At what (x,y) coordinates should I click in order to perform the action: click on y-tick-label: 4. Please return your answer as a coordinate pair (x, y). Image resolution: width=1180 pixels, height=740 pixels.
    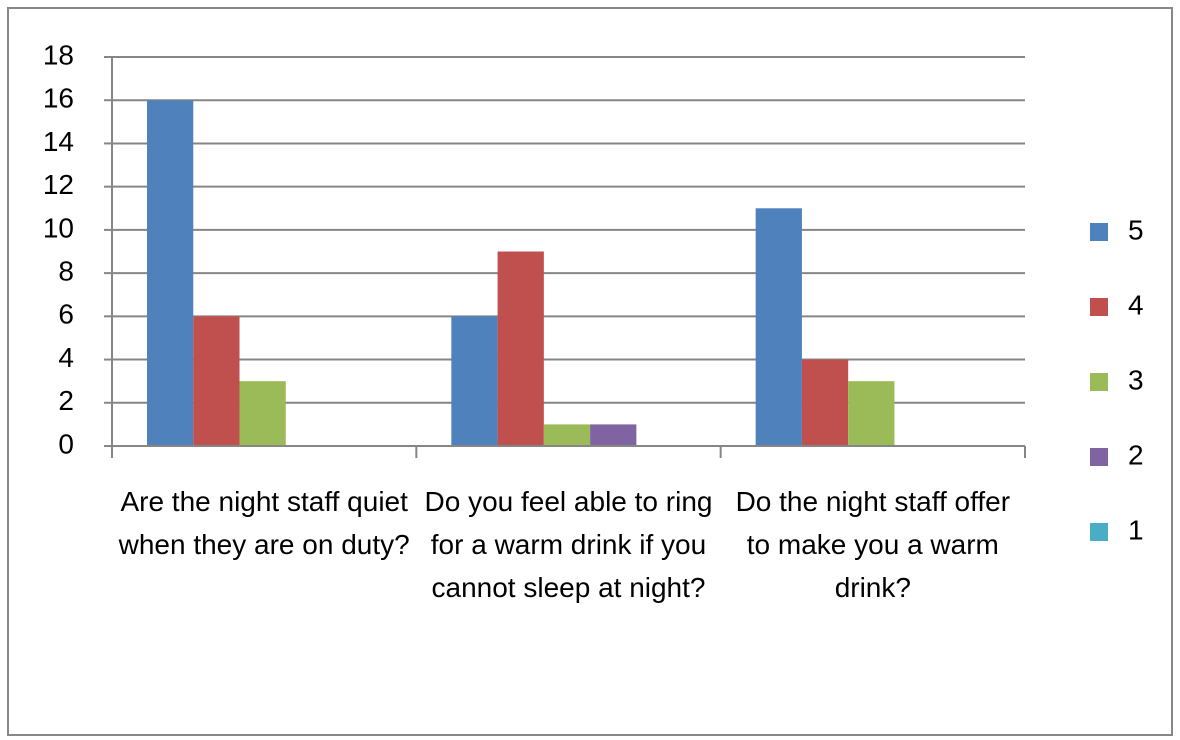
    Looking at the image, I should click on (66, 357).